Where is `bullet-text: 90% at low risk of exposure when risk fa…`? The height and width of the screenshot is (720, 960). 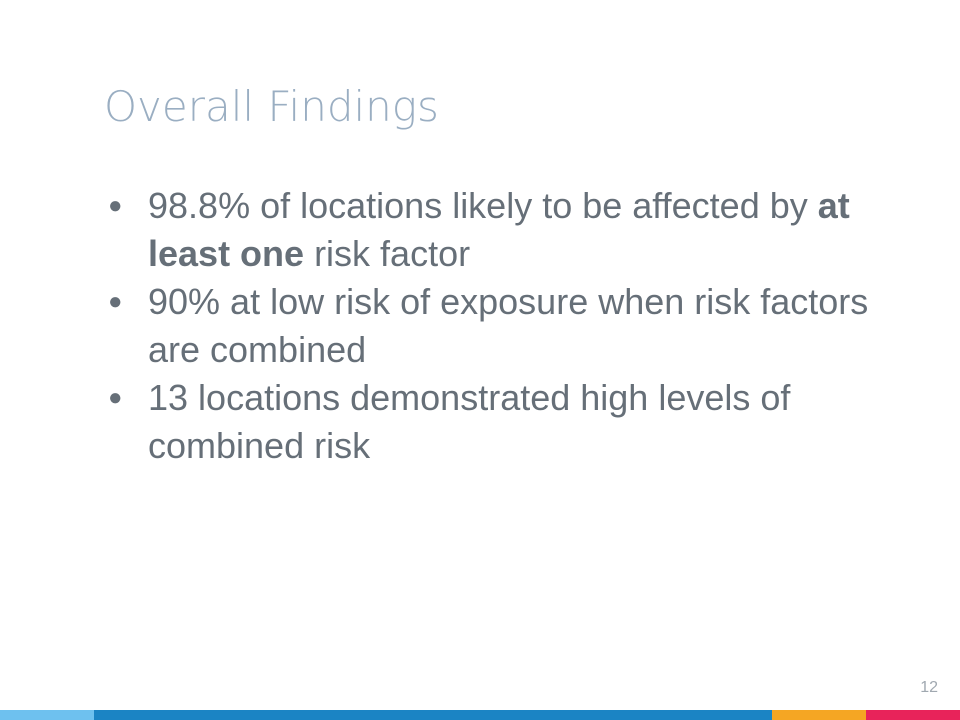 bullet-text: 90% at low risk of exposure when risk fa… is located at coordinates (508, 325).